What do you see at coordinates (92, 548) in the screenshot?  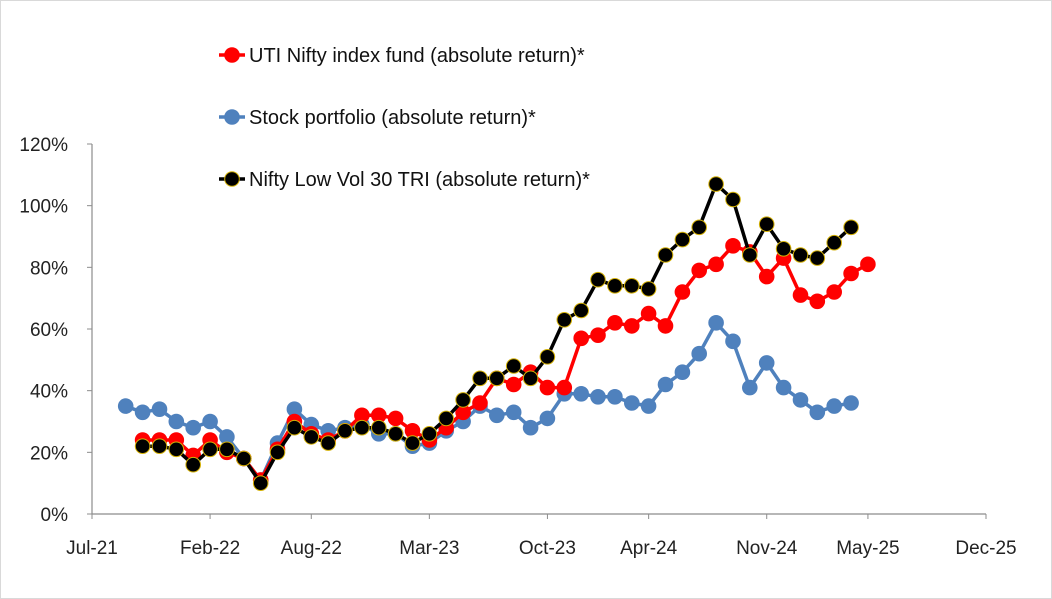 I see `x-tick-label: Jul-21` at bounding box center [92, 548].